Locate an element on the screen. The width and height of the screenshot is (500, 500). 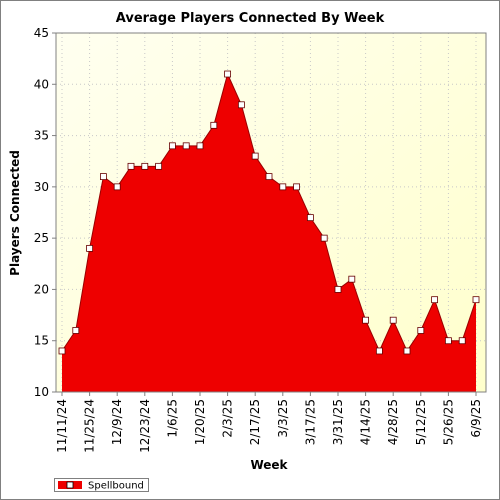
y-tick-label: 30 is located at coordinates (41, 187).